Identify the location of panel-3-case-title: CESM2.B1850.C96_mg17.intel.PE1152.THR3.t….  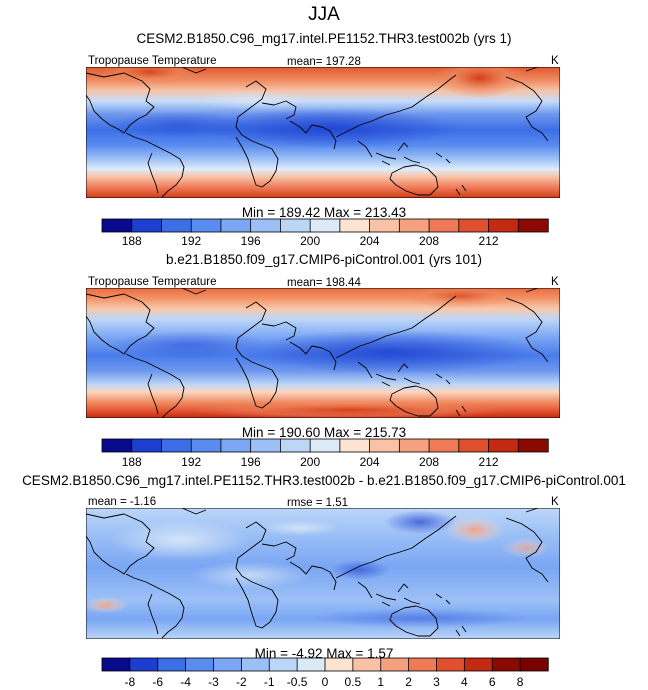
(324, 480).